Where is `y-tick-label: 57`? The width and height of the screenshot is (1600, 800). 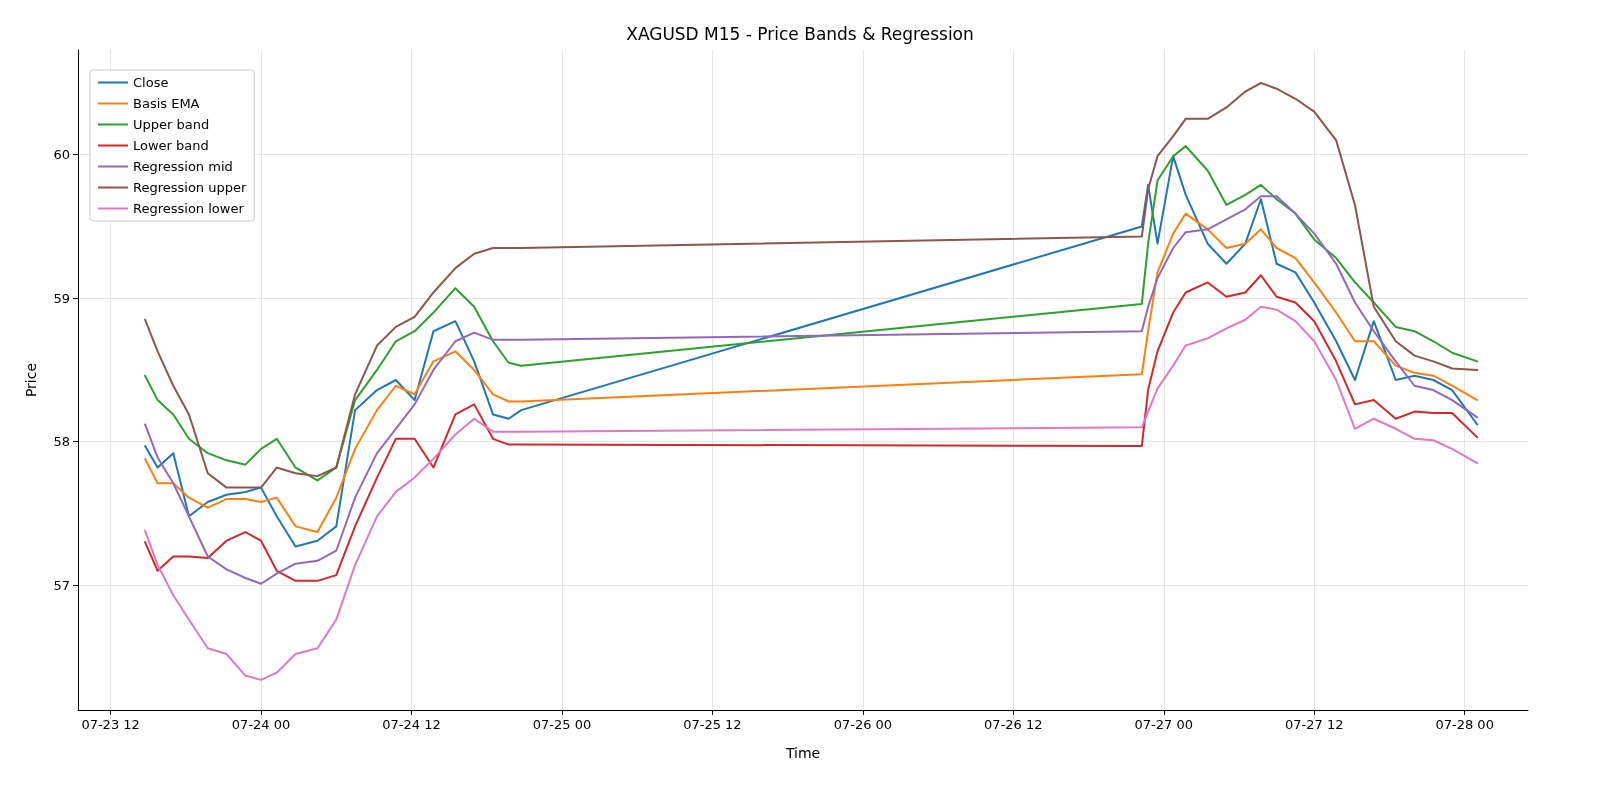
y-tick-label: 57 is located at coordinates (61, 585).